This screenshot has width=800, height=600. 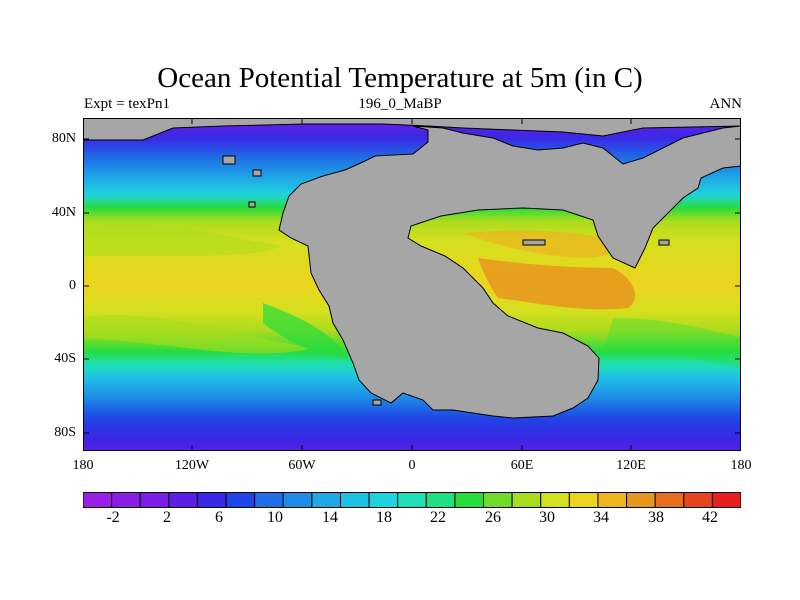 I want to click on colorbar-label: 38, so click(x=656, y=517).